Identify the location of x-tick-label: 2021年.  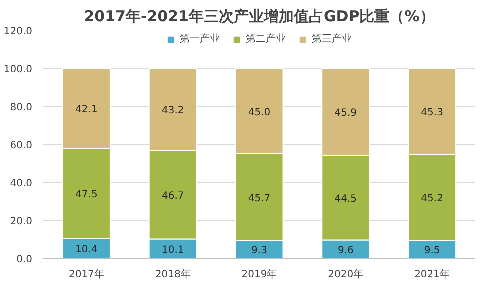
(432, 274).